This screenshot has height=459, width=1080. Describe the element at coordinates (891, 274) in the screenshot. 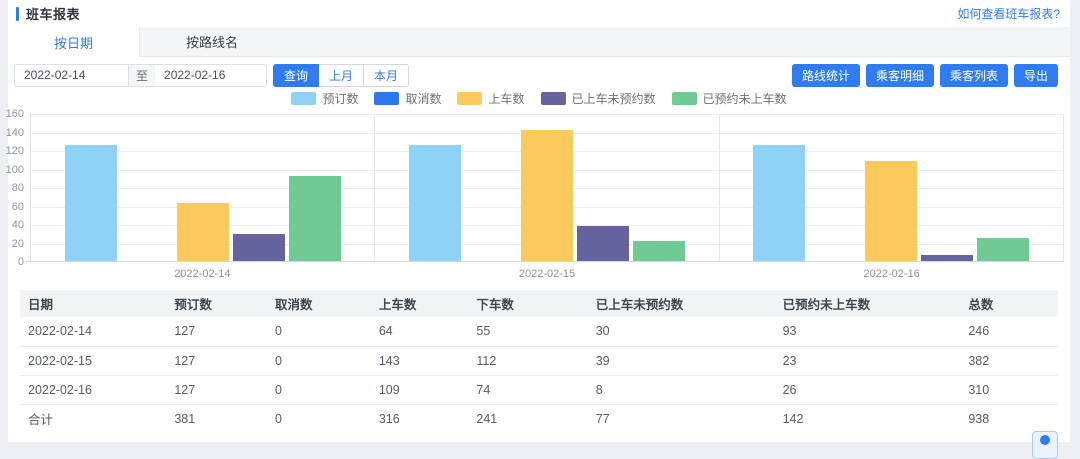

I see `x-axis-label-2022-02-16: 2022-02-16` at that location.